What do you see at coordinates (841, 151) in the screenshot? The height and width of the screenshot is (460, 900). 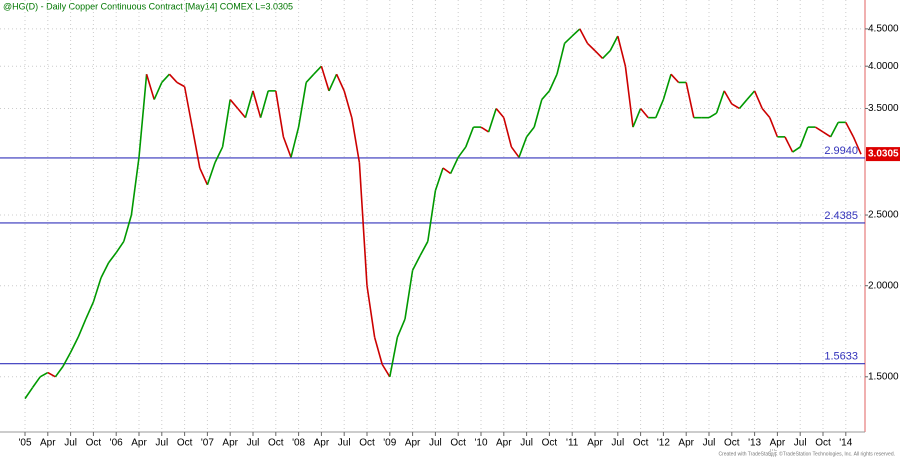 I see `level-label: 2.9940` at bounding box center [841, 151].